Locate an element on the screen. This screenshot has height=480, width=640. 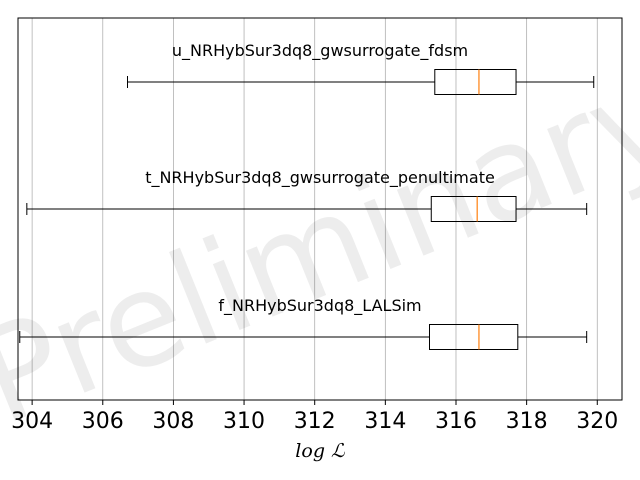
series-label: u_NRHybSur3dq8_gwsurrogate_fdsm is located at coordinates (320, 51).